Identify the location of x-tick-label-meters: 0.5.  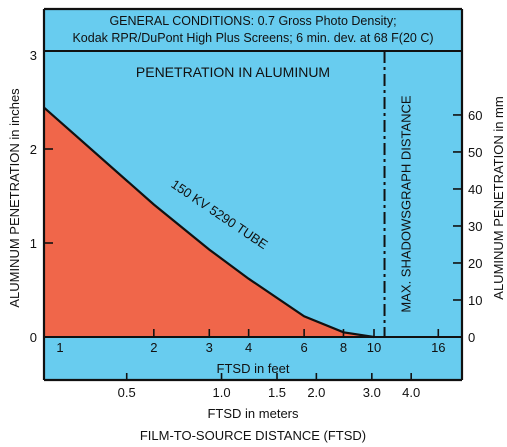
(127, 392).